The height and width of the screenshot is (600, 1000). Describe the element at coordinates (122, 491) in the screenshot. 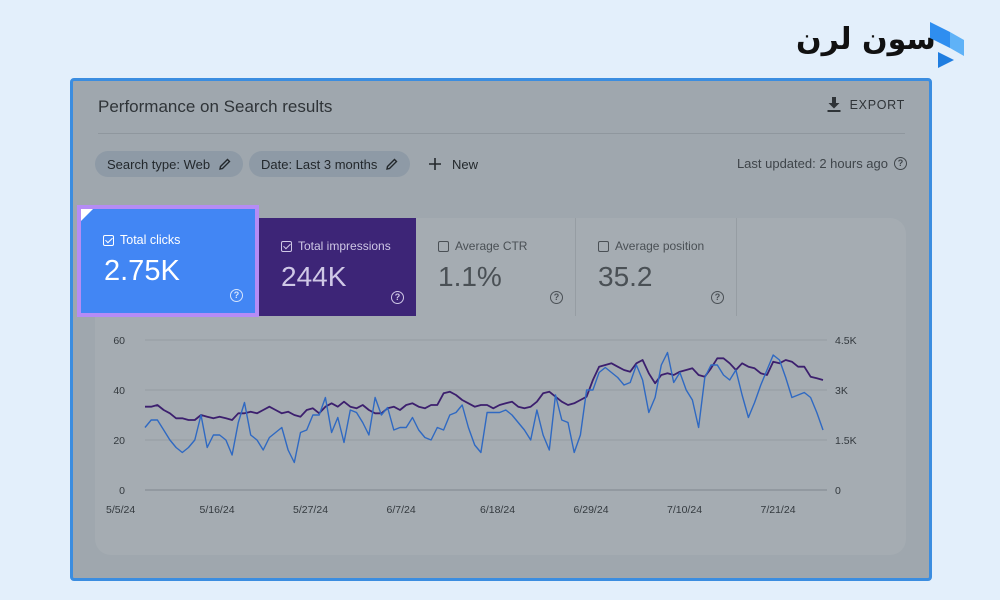

I see `y-left-tick-label: 0` at that location.